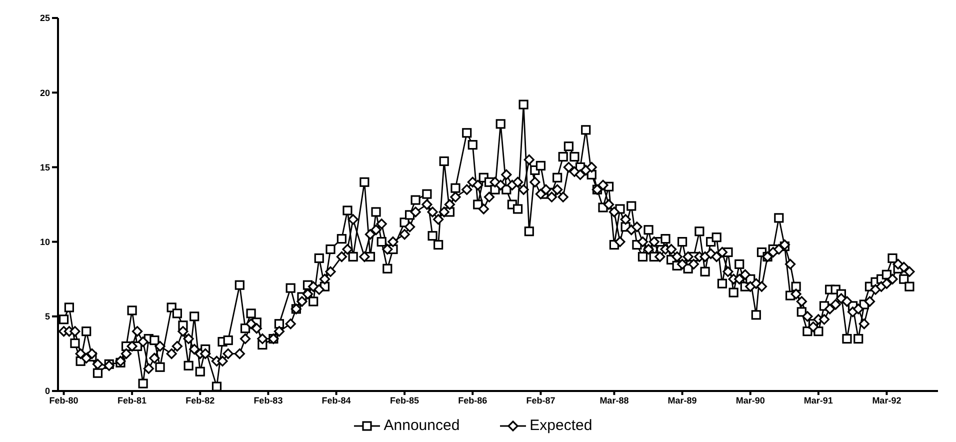 This screenshot has width=956, height=442. Describe the element at coordinates (405, 400) in the screenshot. I see `x-tick-label: Feb-85` at that location.